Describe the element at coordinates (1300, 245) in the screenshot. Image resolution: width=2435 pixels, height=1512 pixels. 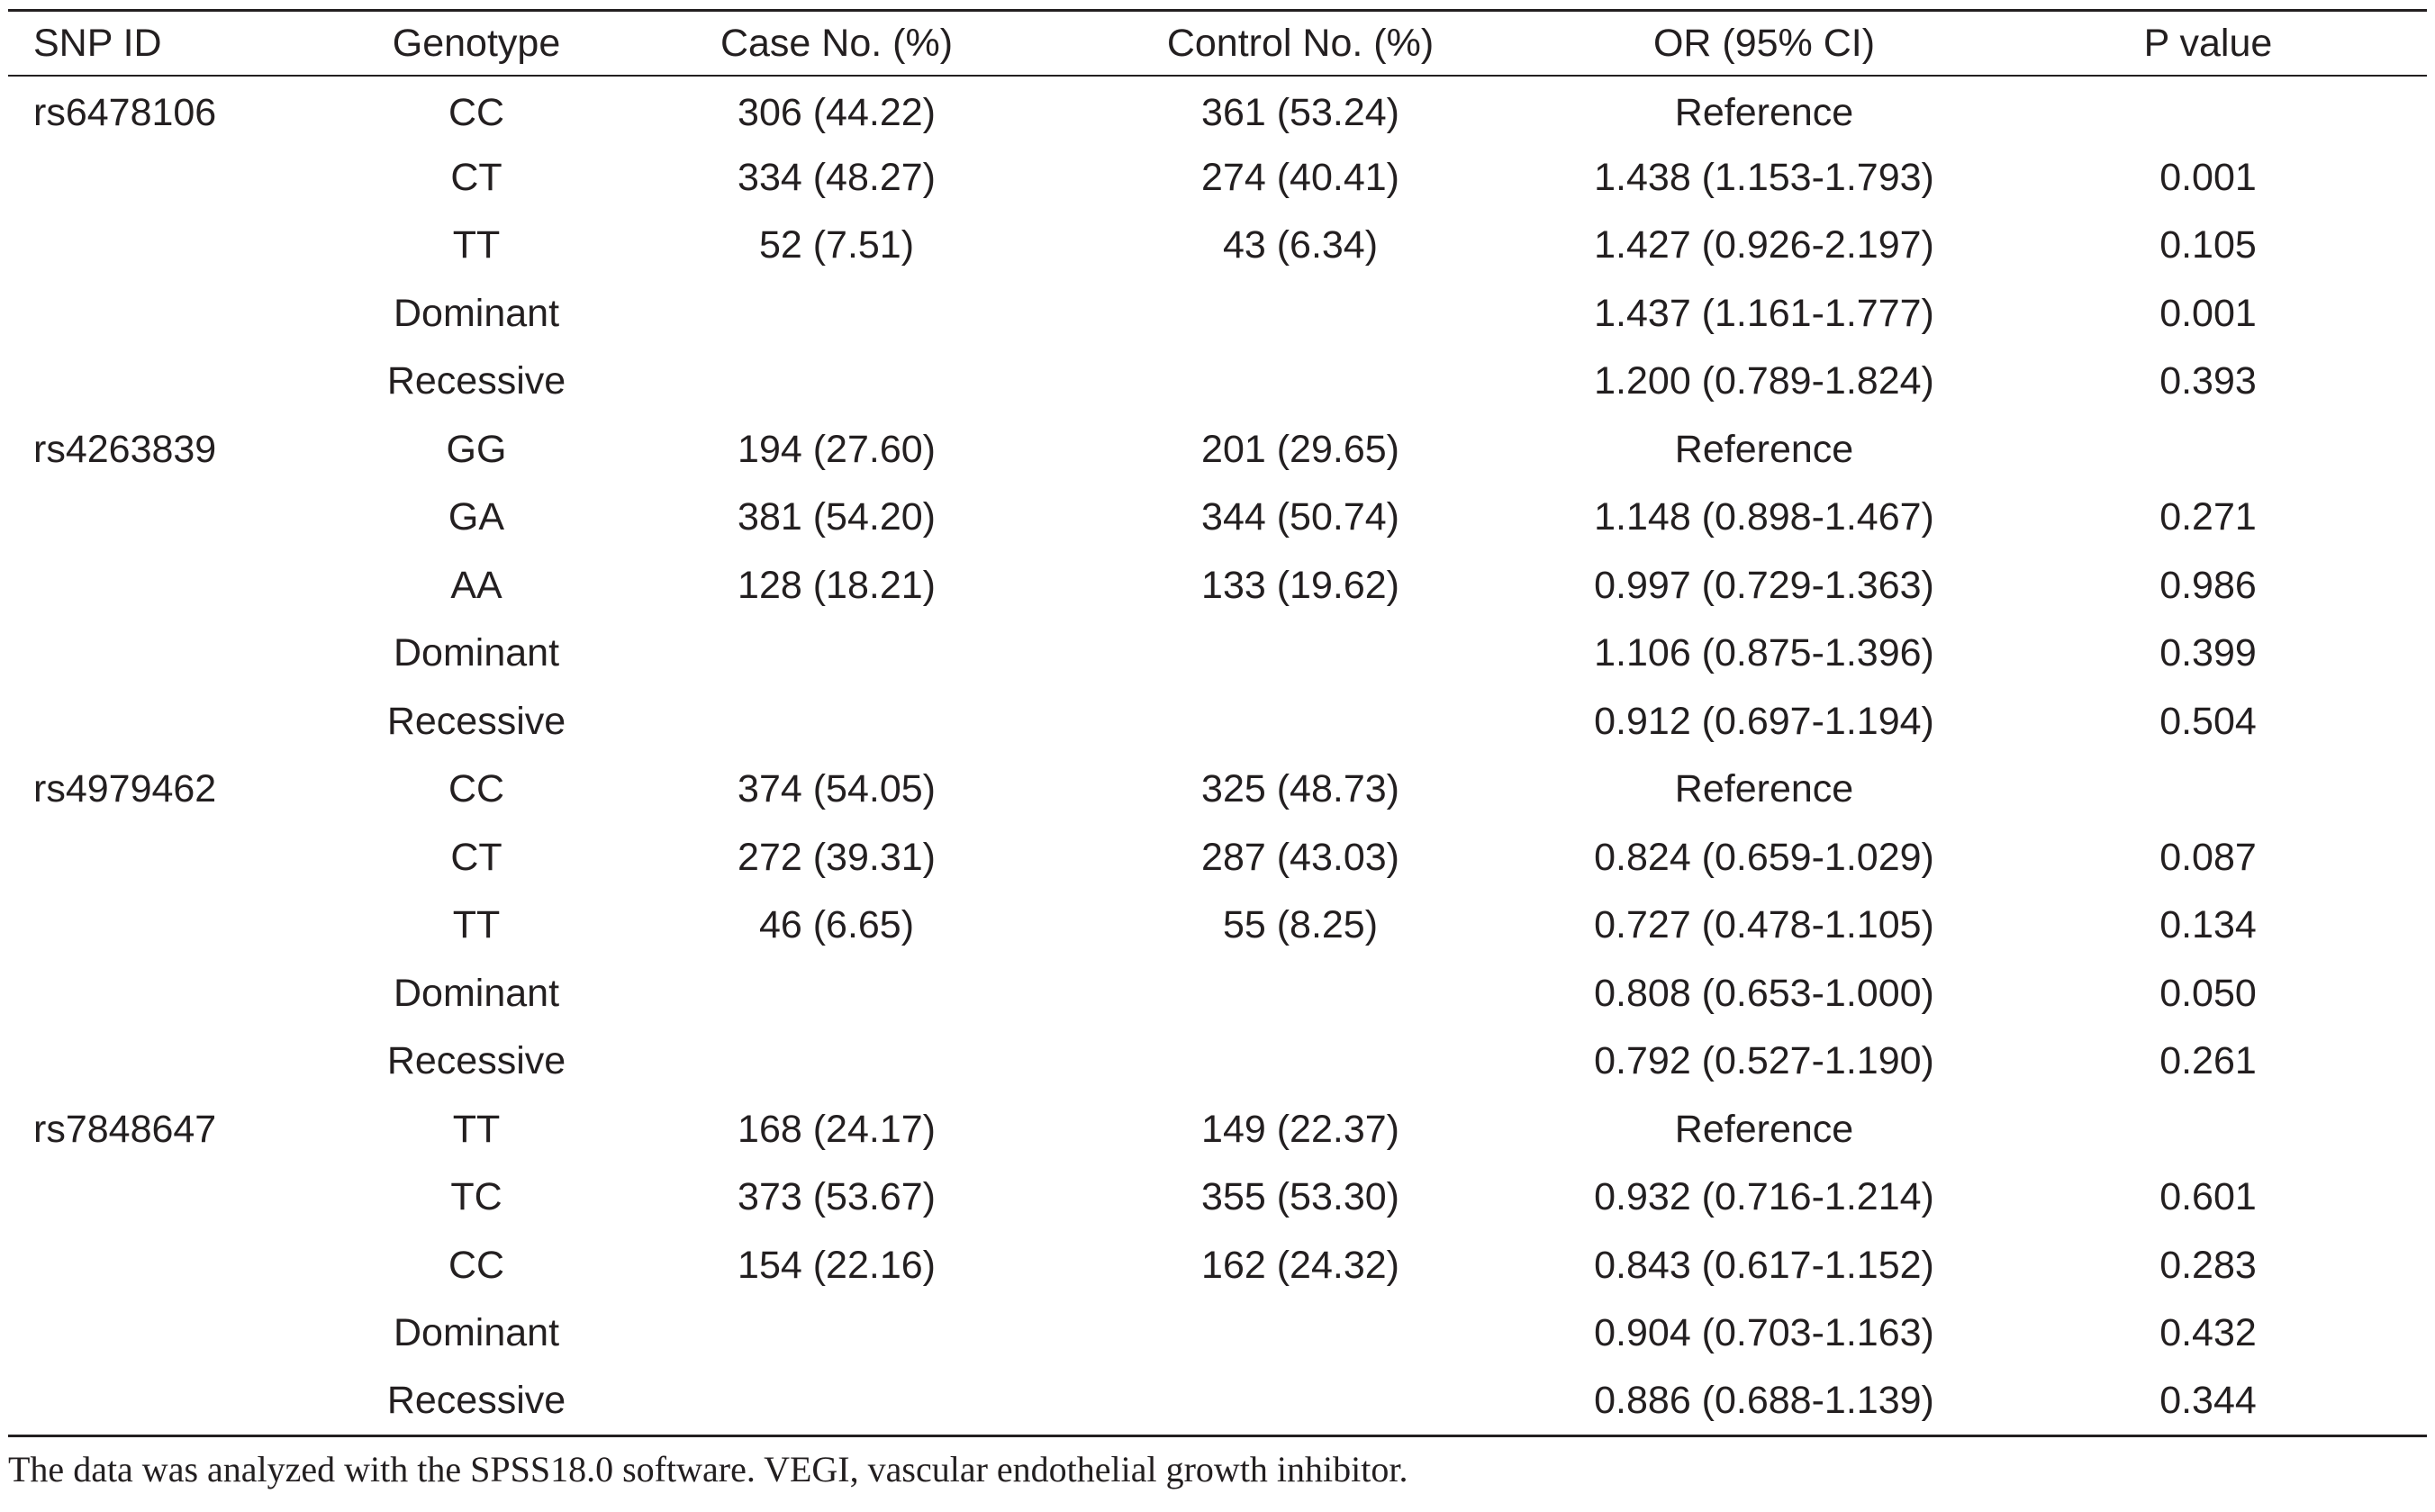
I see `cell-control: 43 (6.34)` at that location.